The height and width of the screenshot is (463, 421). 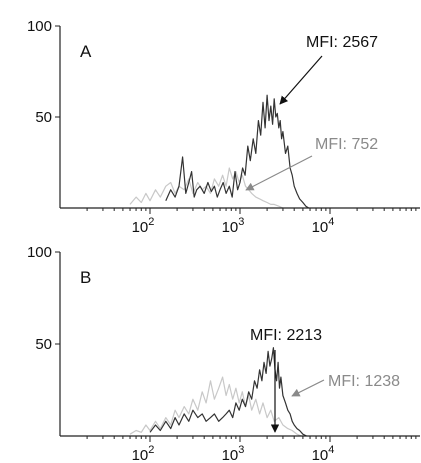 I want to click on panel-label: B, so click(x=85, y=277).